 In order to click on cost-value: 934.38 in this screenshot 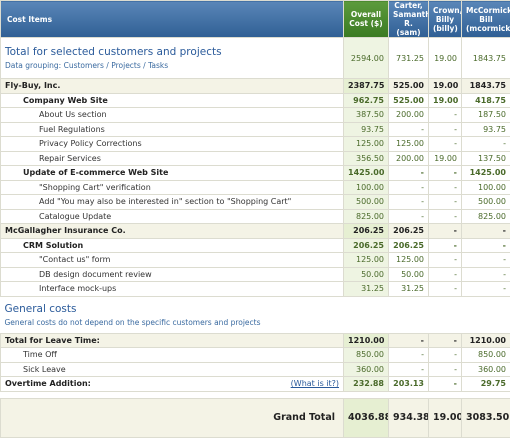, I will do `click(408, 417)`.